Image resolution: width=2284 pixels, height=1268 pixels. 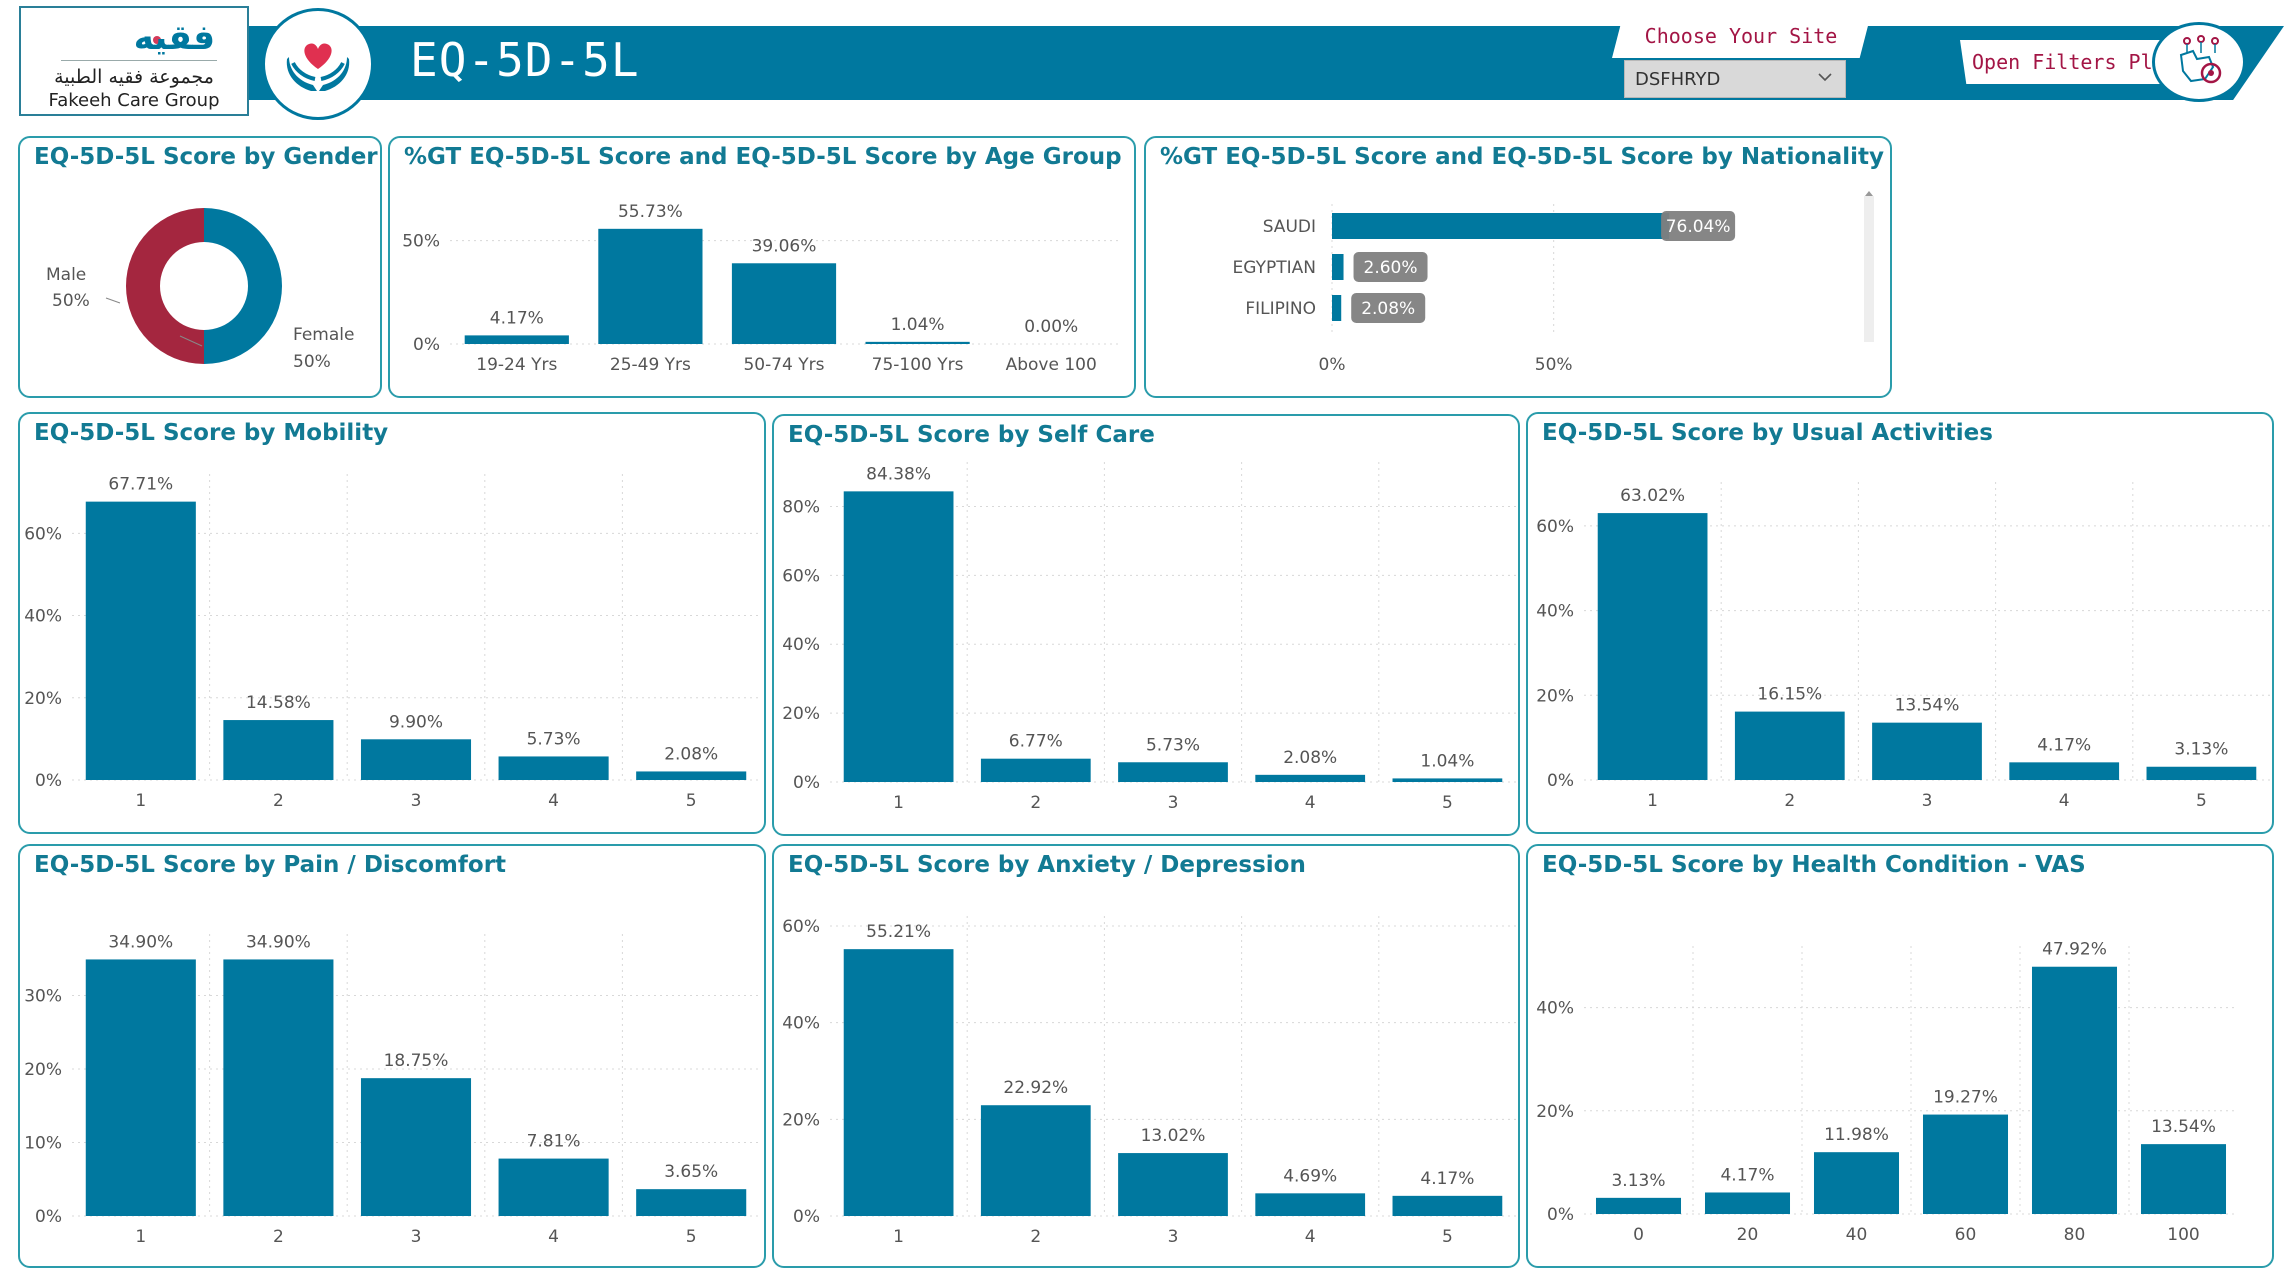 I want to click on logo-brand-text: فقيه, so click(x=174, y=38).